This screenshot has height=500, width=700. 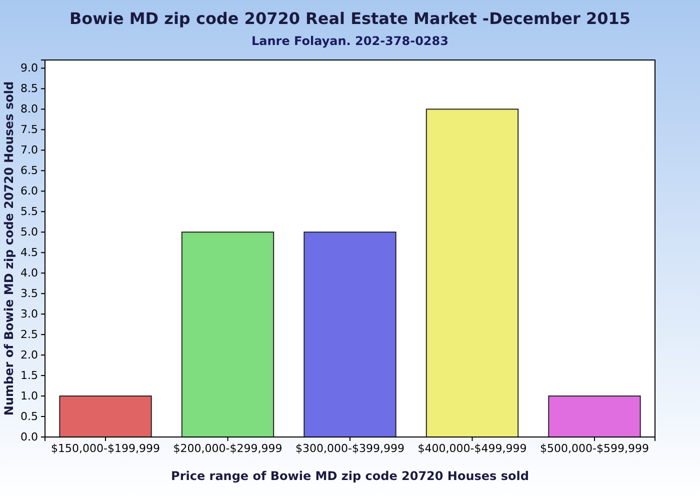 I want to click on y-tick-label: 2.0, so click(x=29, y=355).